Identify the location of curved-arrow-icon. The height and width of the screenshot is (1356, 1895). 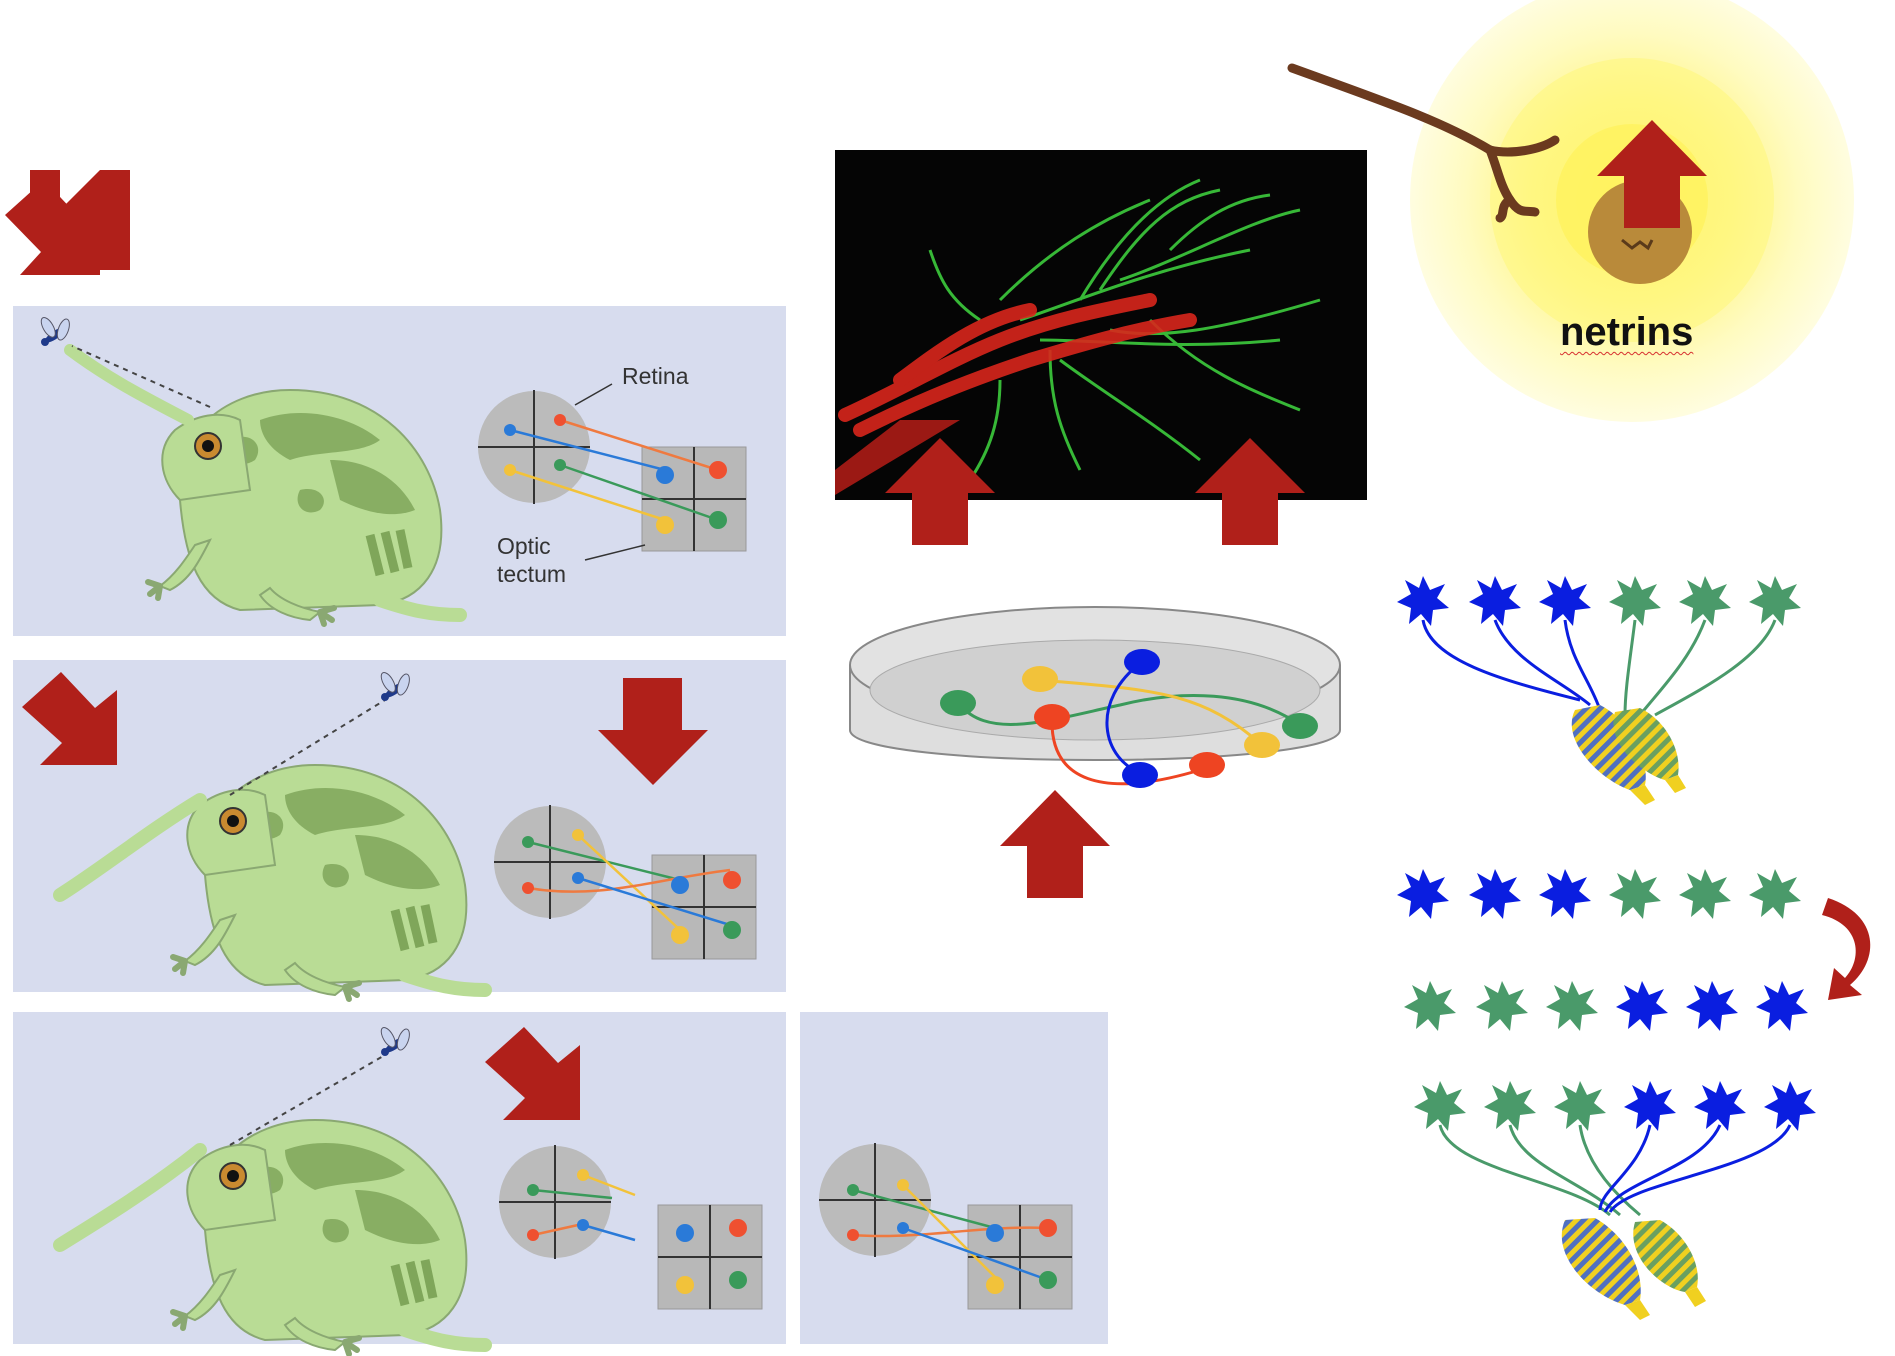
(1846, 949).